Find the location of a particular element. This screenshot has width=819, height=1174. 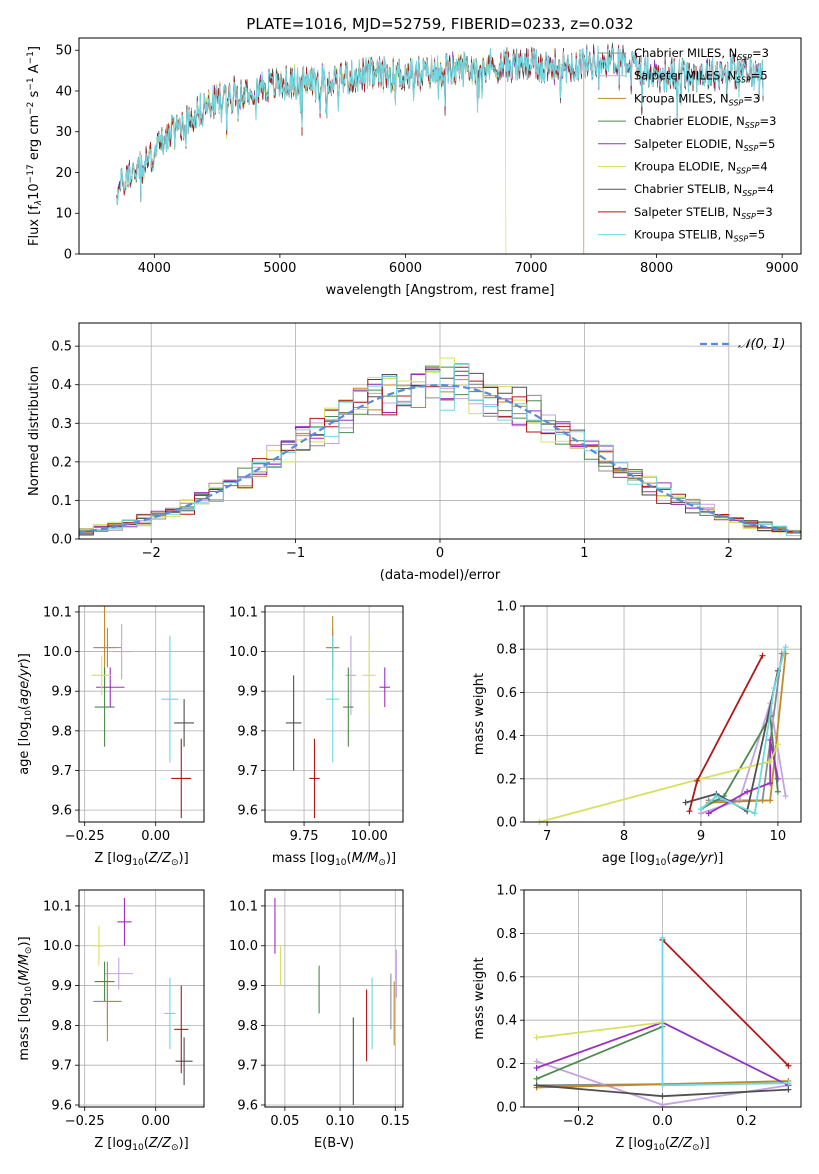

x-tick-label: 9 is located at coordinates (701, 836).